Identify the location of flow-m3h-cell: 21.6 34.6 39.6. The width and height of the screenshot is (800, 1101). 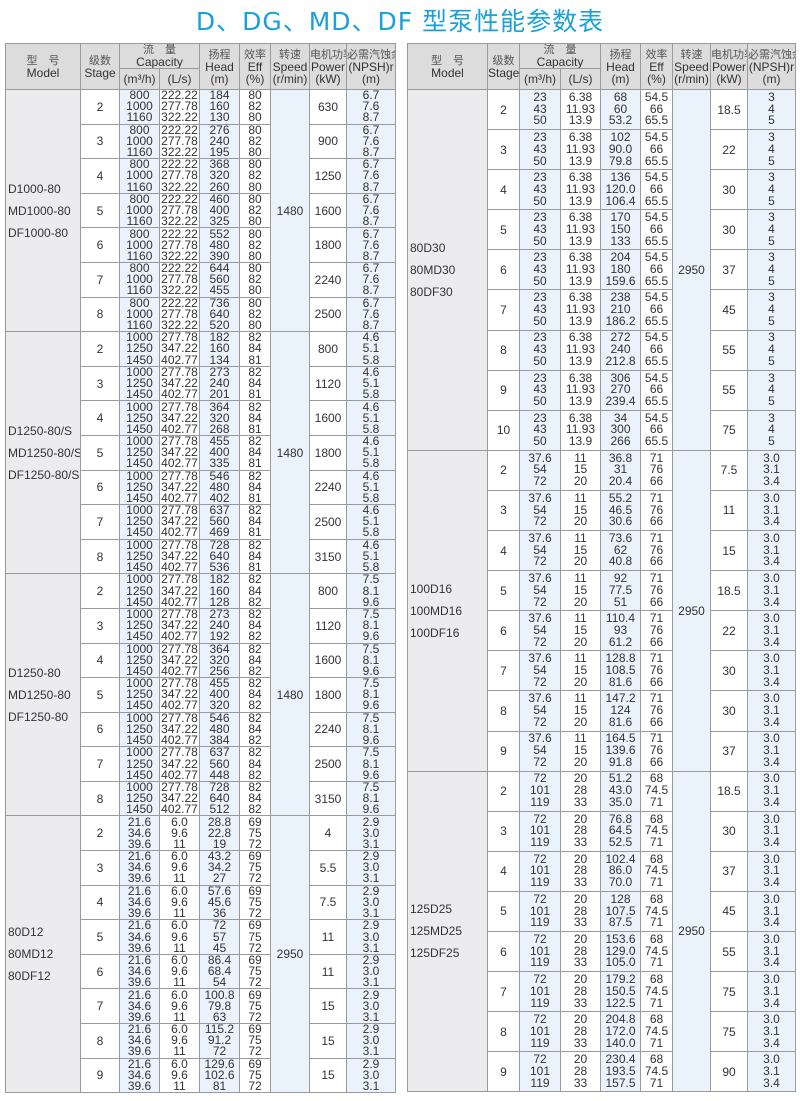
(139, 937).